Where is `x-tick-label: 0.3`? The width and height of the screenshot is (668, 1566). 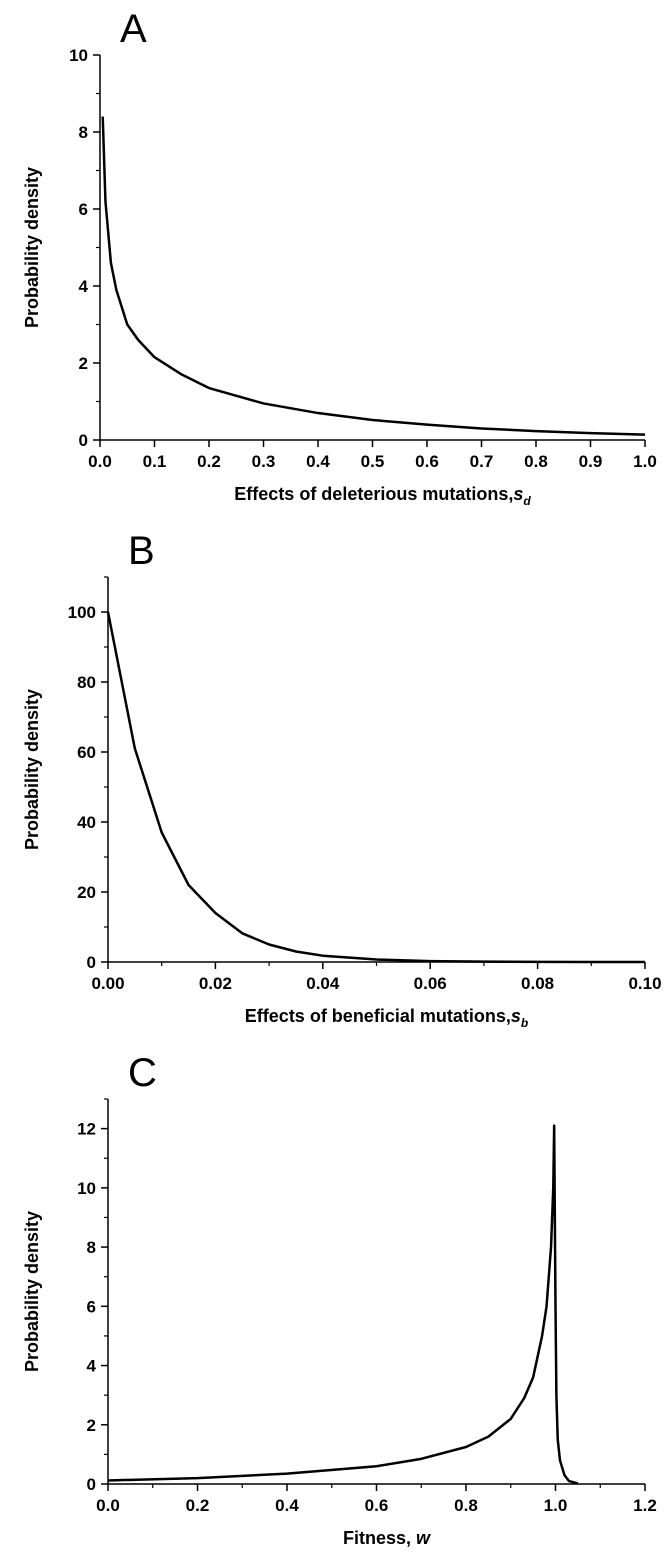
x-tick-label: 0.3 is located at coordinates (264, 461).